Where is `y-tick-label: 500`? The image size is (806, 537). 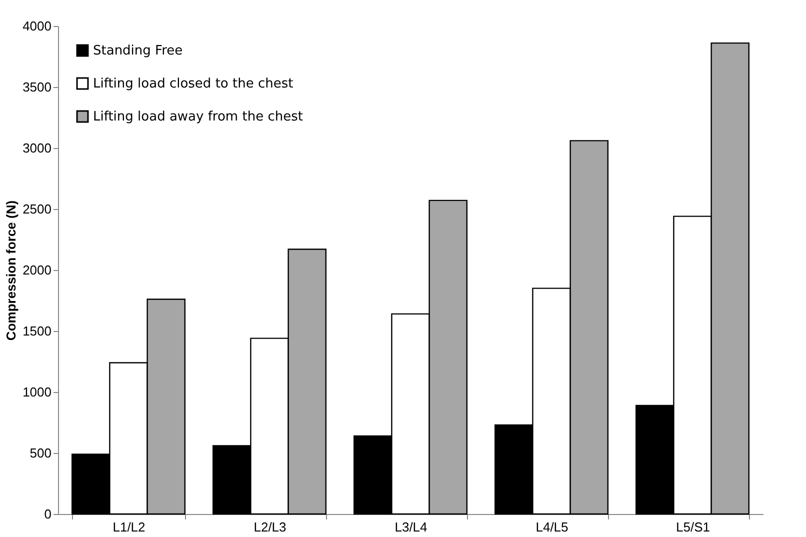 y-tick-label: 500 is located at coordinates (41, 453).